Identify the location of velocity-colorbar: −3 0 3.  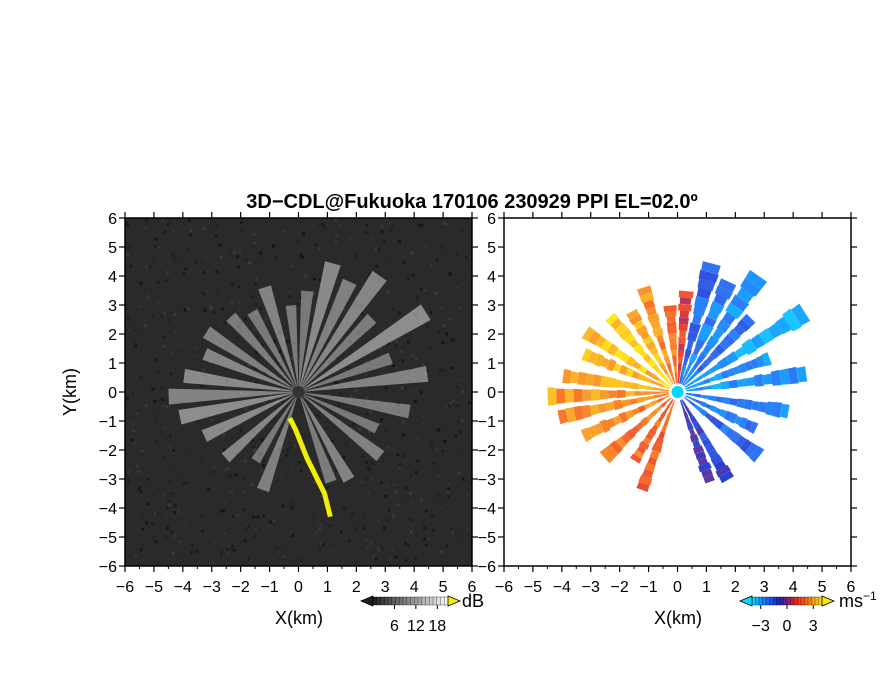
(787, 615).